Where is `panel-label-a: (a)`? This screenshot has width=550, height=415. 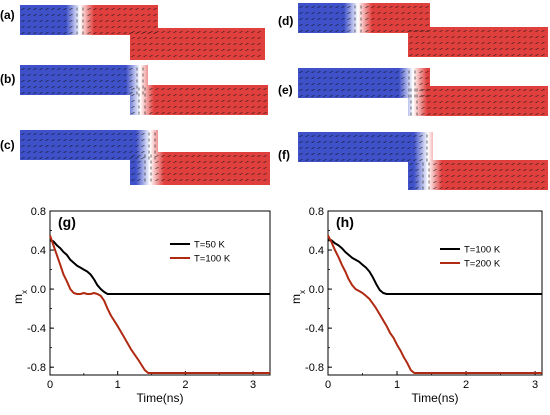 panel-label-a: (a) is located at coordinates (7, 15).